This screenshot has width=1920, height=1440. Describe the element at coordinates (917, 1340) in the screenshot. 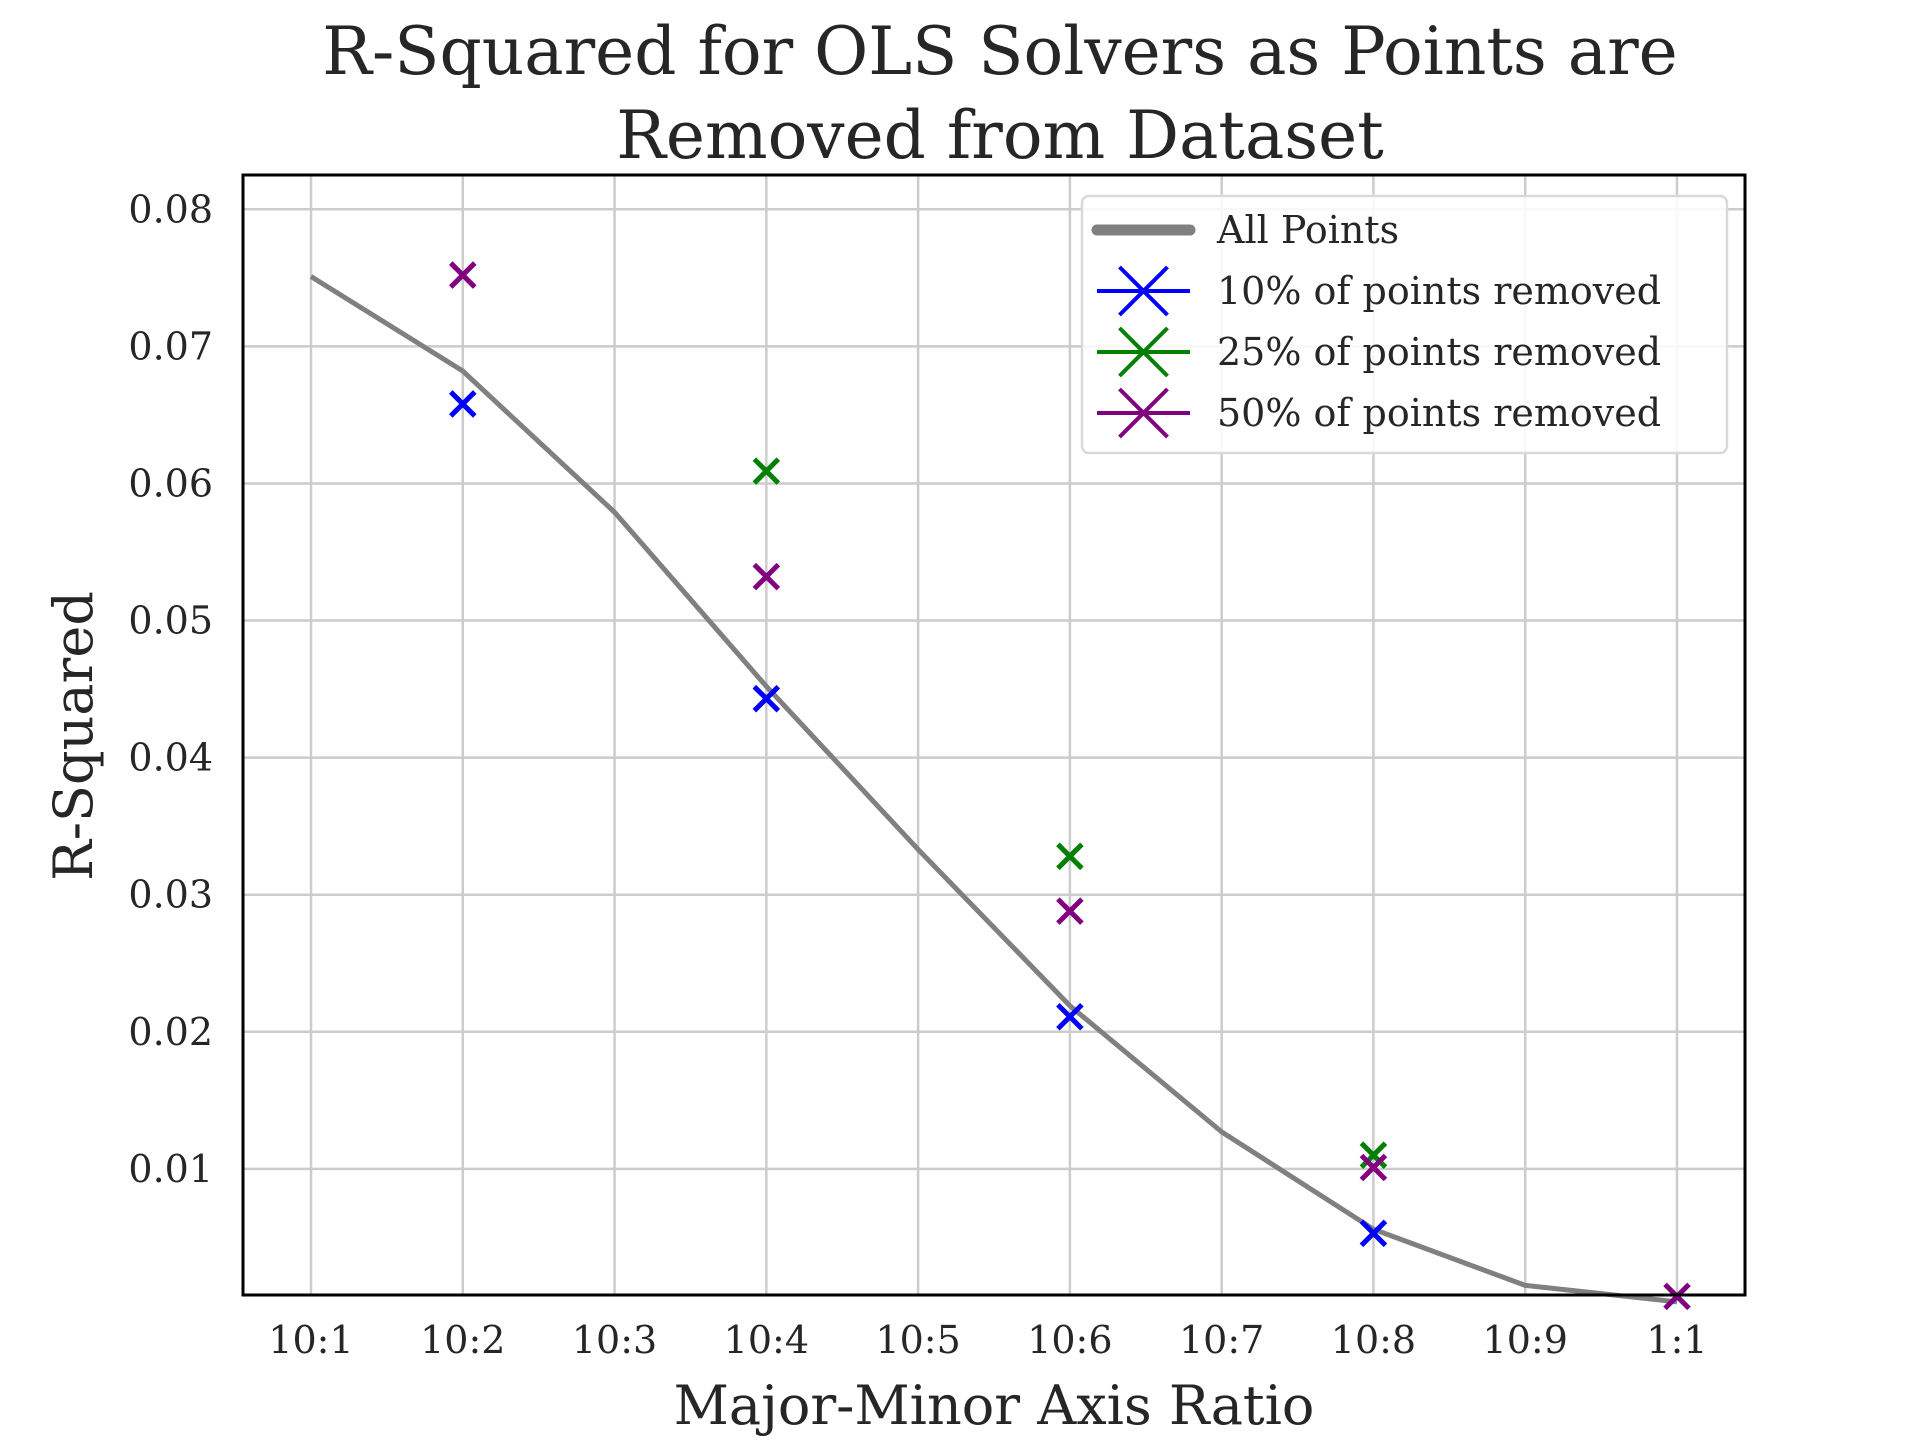

I see `x-tick-label: 10:5` at that location.